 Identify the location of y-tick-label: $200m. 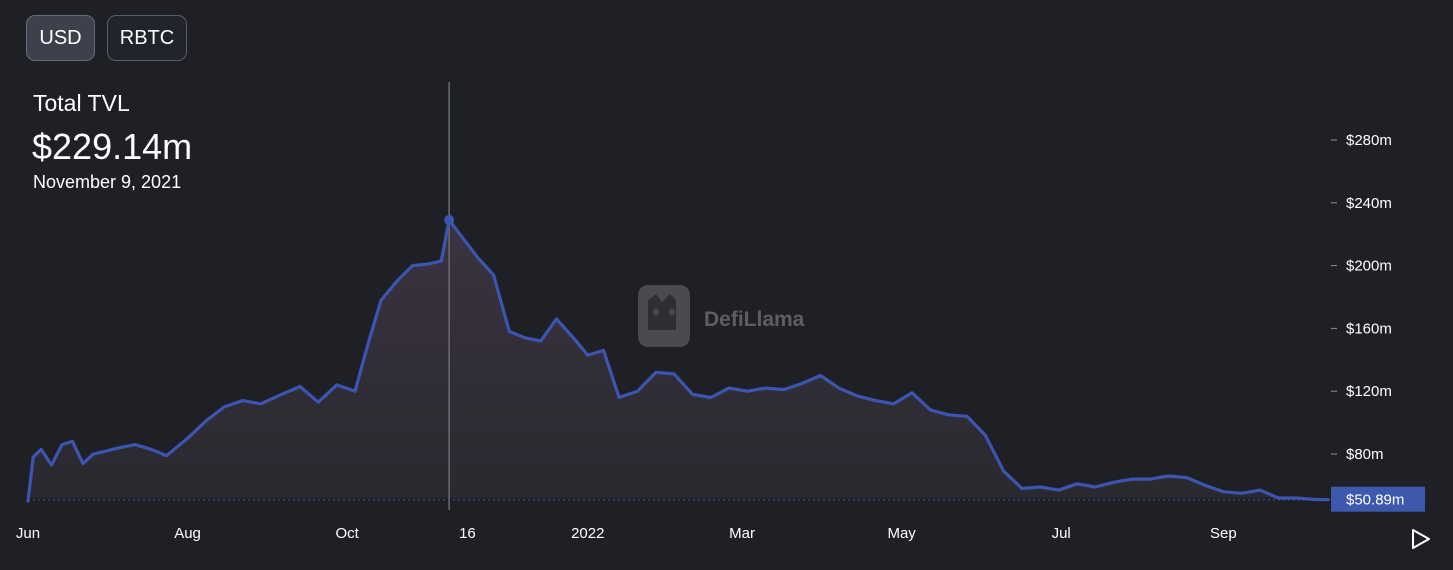
(1369, 266).